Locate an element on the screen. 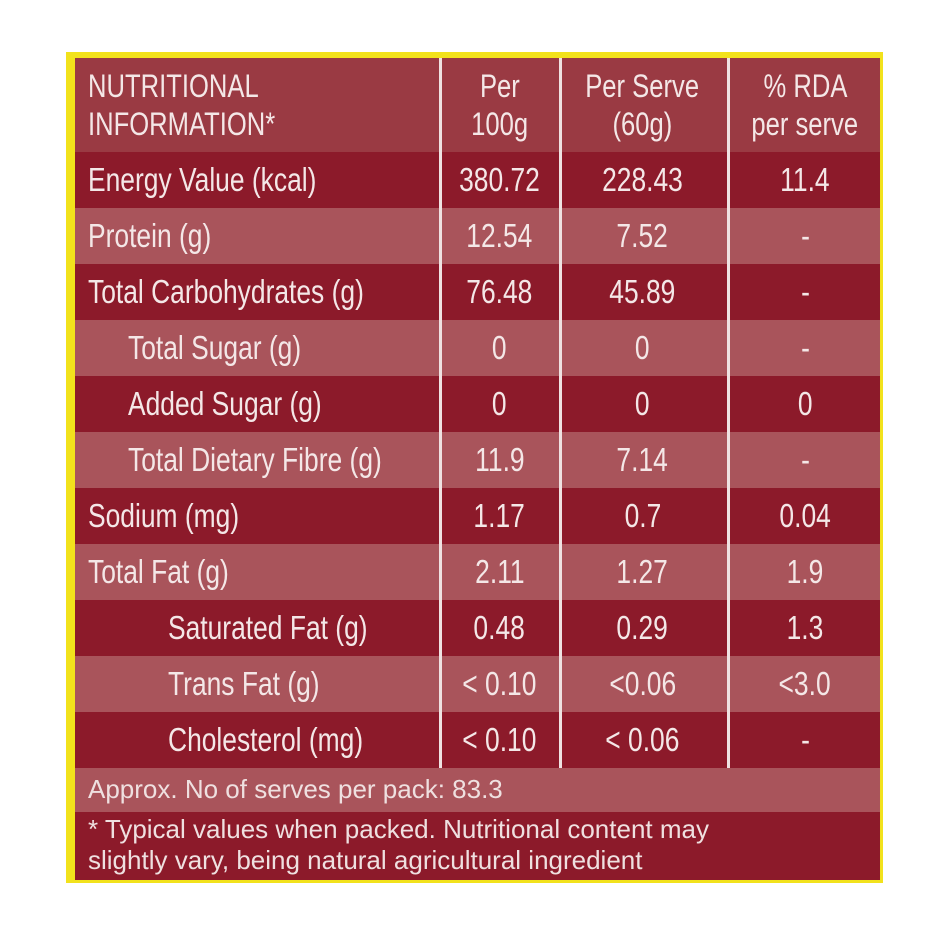 Image resolution: width=940 pixels, height=940 pixels. value-text: 0.29 is located at coordinates (642, 627).